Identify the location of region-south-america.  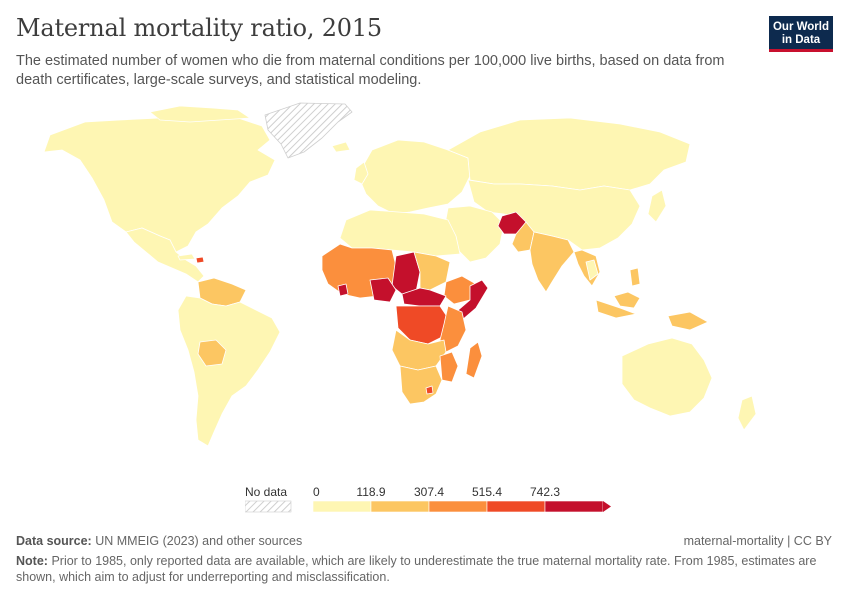
(229, 371).